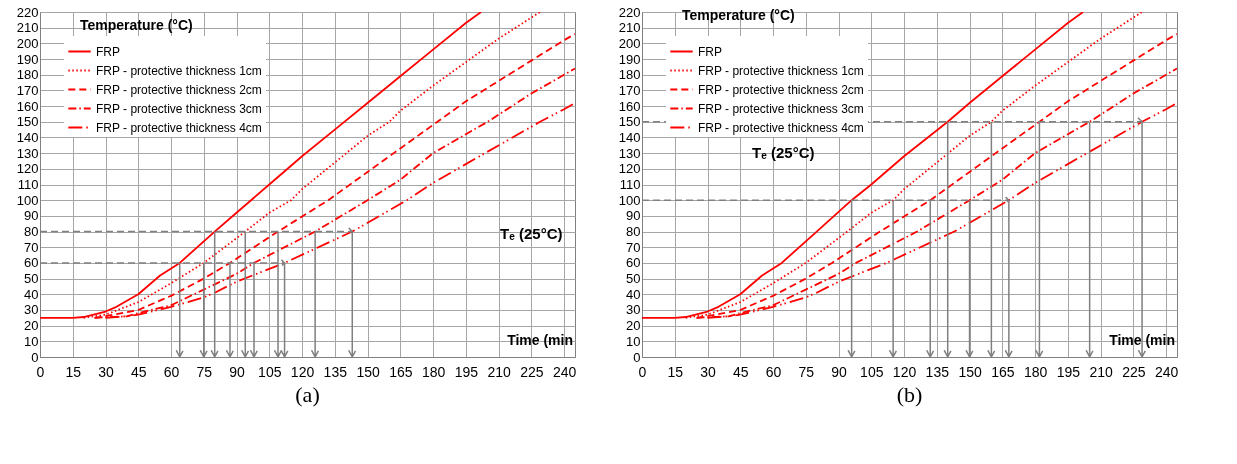 This screenshot has width=1237, height=464. Describe the element at coordinates (909, 394) in the screenshot. I see `text: (b)` at that location.